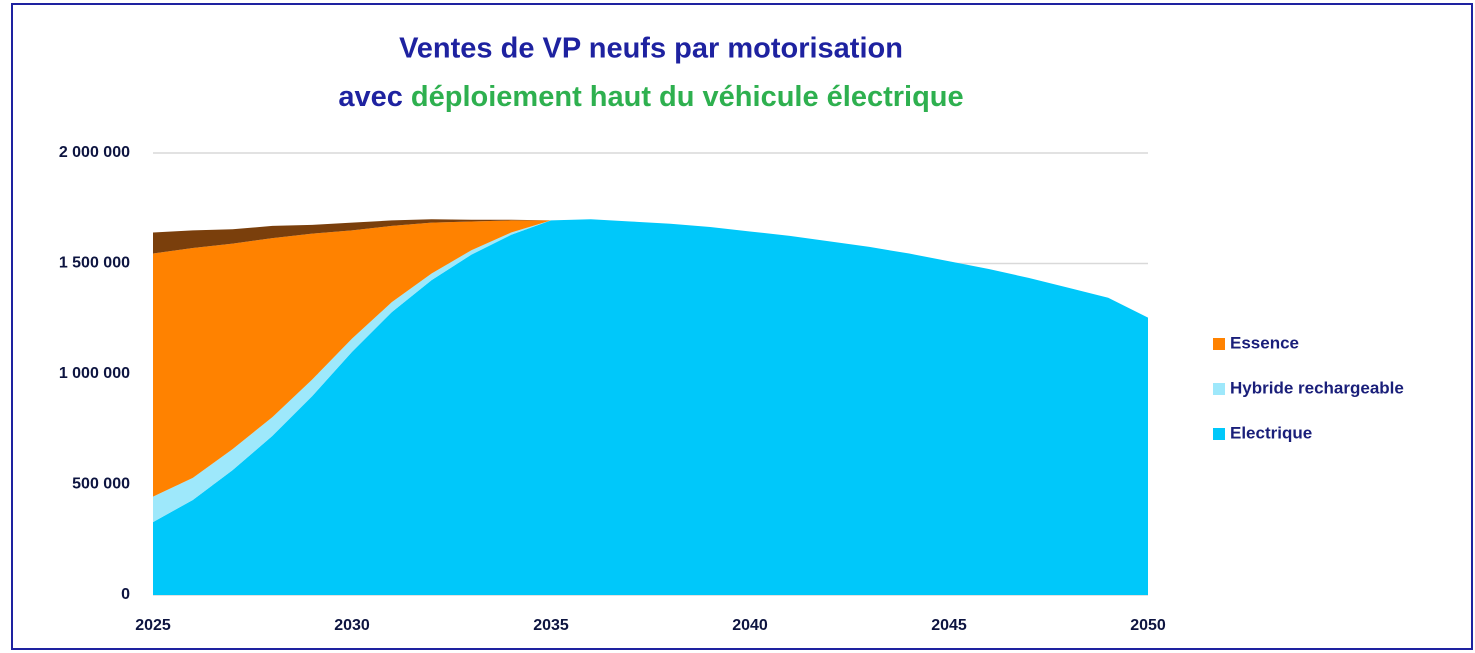 The image size is (1475, 653). Describe the element at coordinates (94, 373) in the screenshot. I see `y-tick-label: 1 000 000` at that location.